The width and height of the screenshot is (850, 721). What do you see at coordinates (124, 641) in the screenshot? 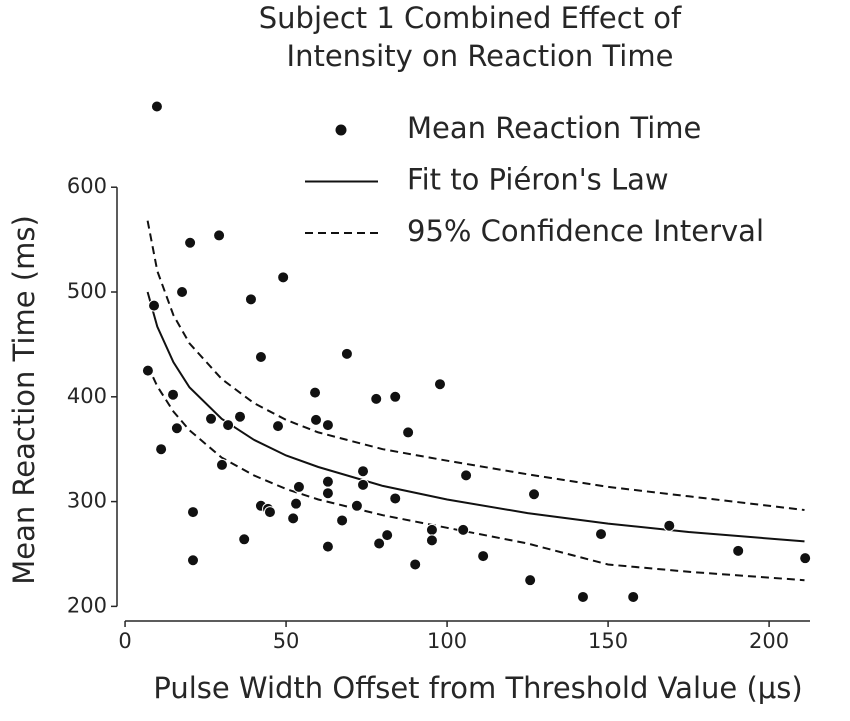
I see `x-tick-label: 0` at bounding box center [124, 641].